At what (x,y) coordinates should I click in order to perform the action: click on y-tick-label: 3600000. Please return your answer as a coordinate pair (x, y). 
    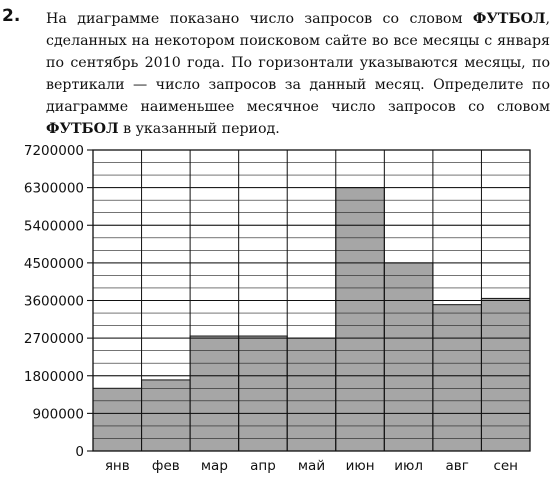
    Looking at the image, I should click on (54, 302).